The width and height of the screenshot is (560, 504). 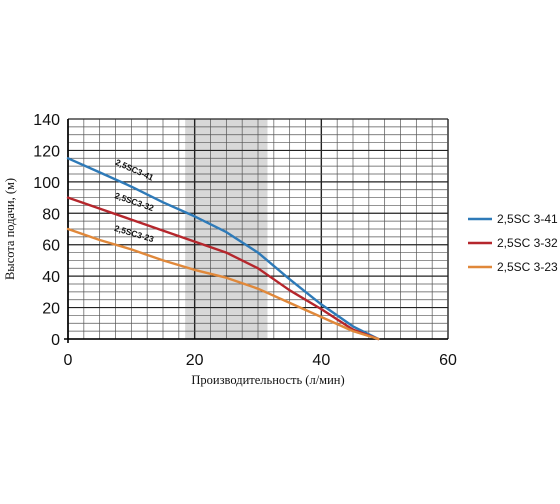 What do you see at coordinates (51, 214) in the screenshot?
I see `y-tick-label: 80` at bounding box center [51, 214].